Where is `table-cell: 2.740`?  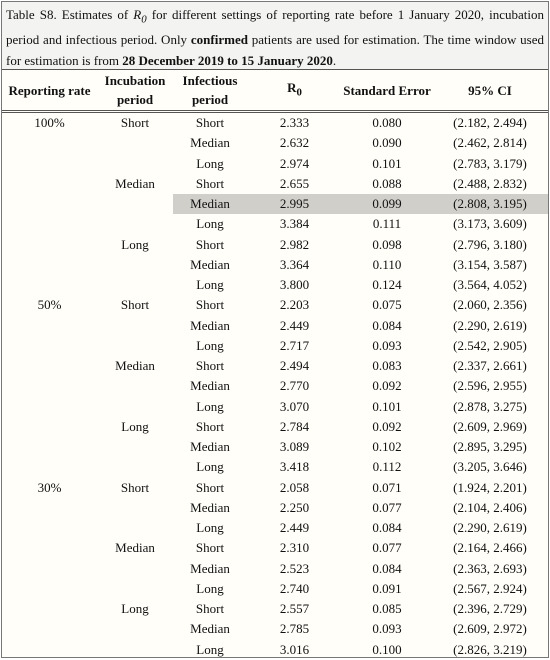 table-cell: 2.740 is located at coordinates (294, 588).